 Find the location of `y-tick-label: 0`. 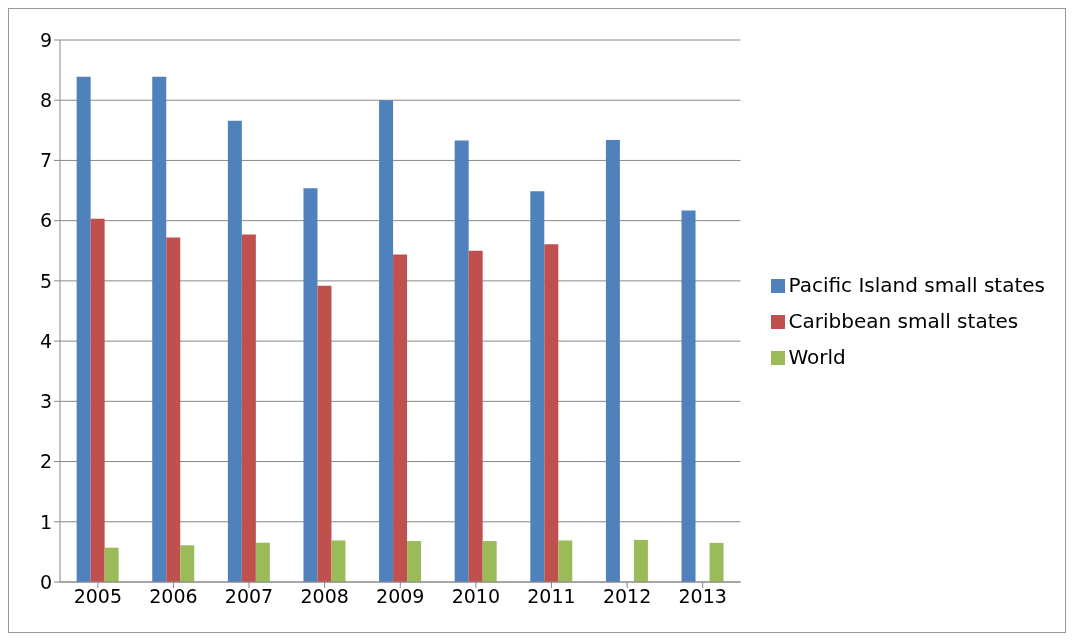

y-tick-label: 0 is located at coordinates (45, 581).